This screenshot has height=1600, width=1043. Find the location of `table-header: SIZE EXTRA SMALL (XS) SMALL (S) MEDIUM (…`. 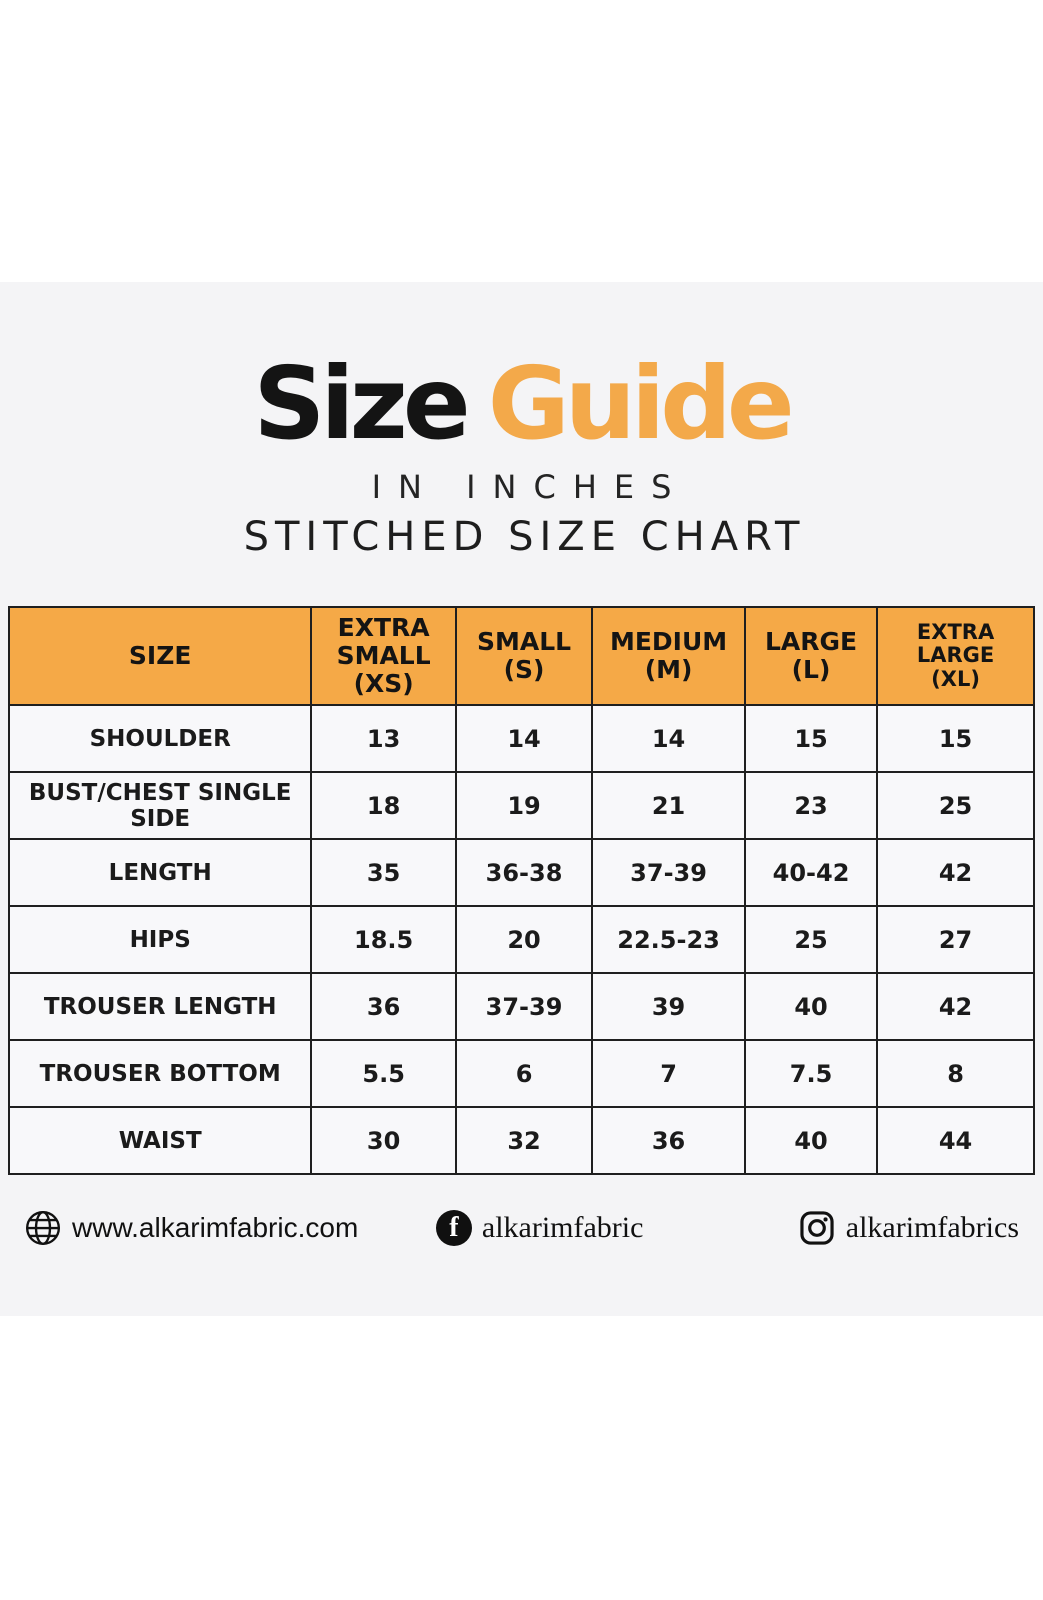

table-header: SIZE EXTRA SMALL (XS) SMALL (S) MEDIUM (… is located at coordinates (521, 656).